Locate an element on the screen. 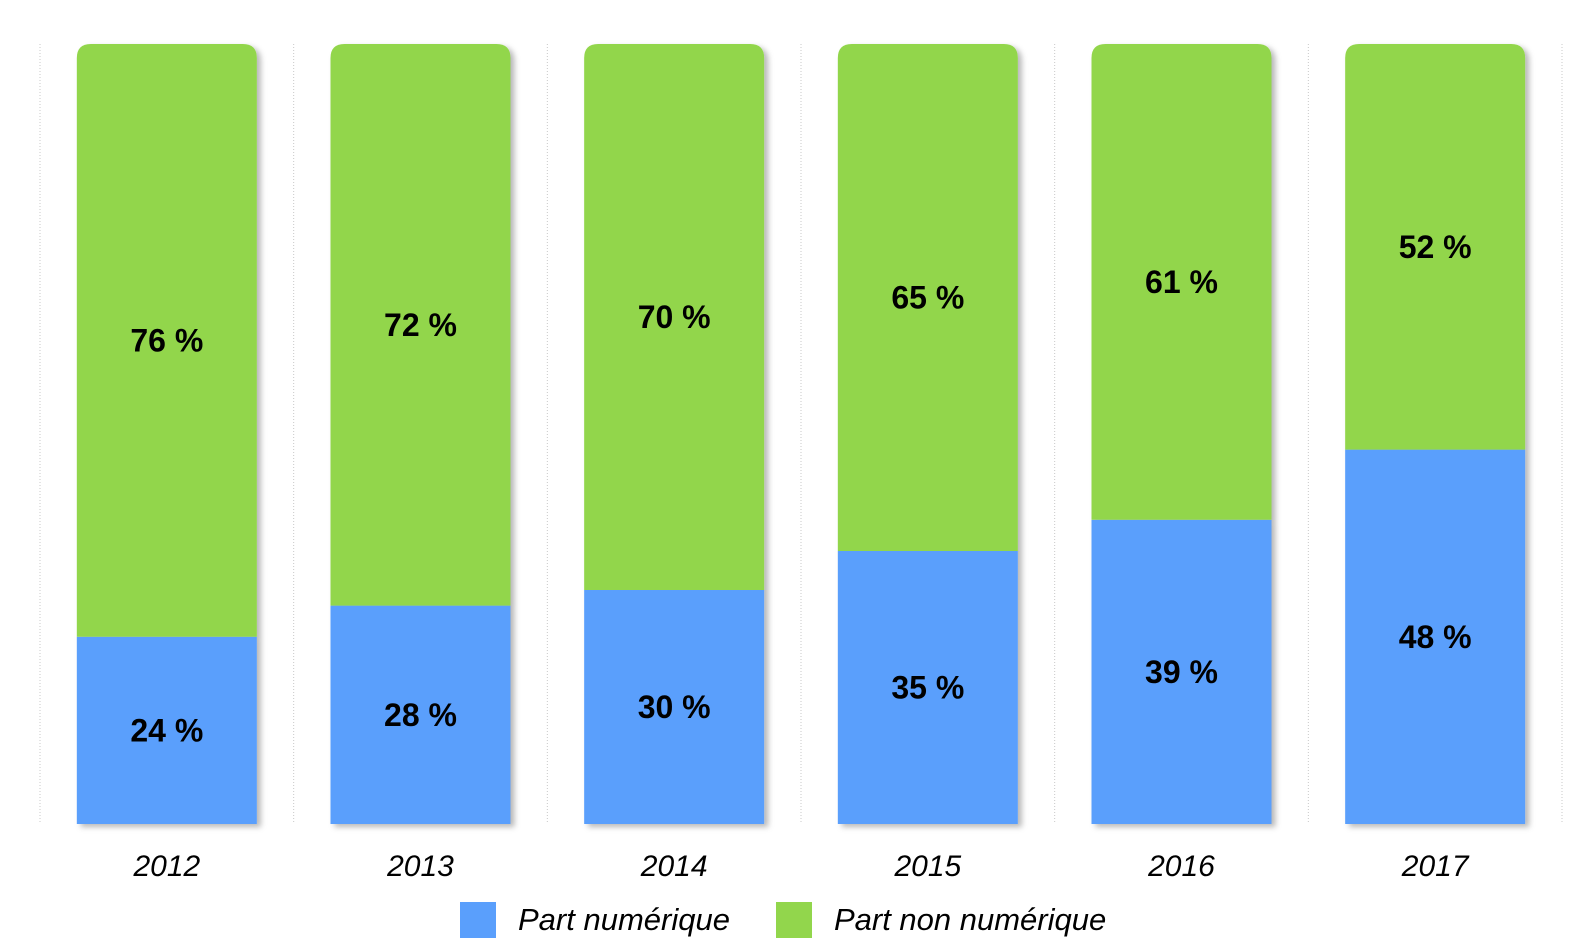 The width and height of the screenshot is (1578, 949). bar-non-numerique-2012 is located at coordinates (166, 340).